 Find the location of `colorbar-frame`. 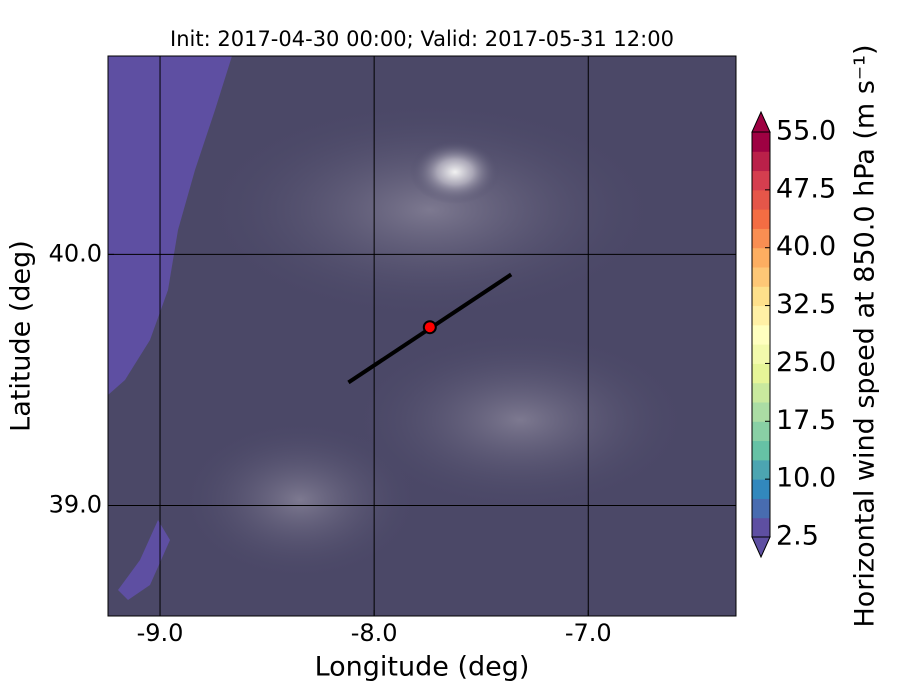

colorbar-frame is located at coordinates (761, 334).